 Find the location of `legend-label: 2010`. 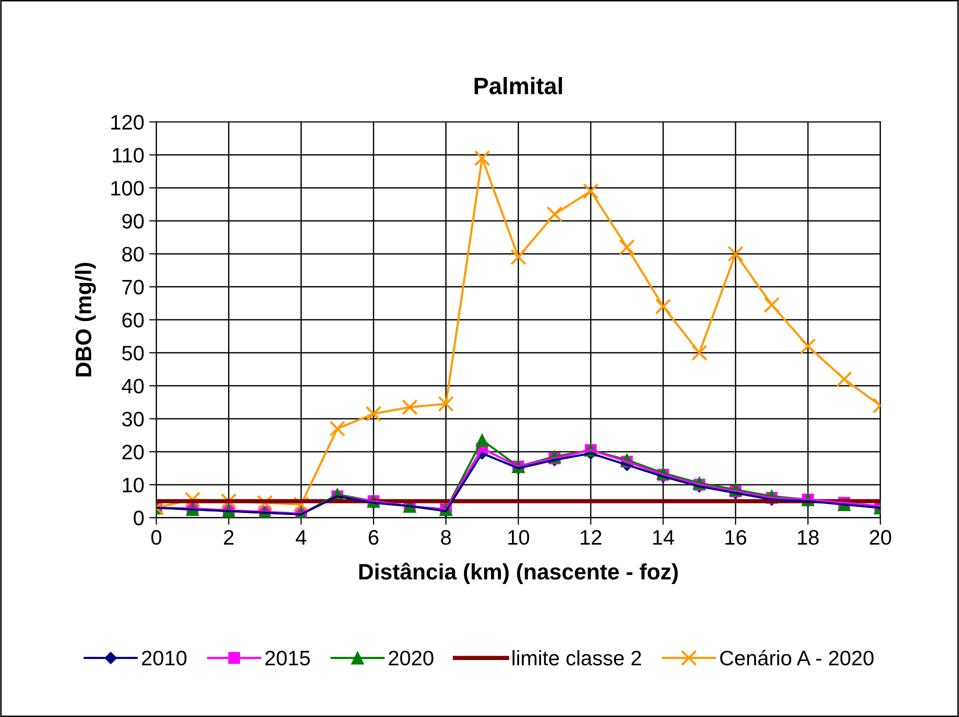

legend-label: 2010 is located at coordinates (164, 658).